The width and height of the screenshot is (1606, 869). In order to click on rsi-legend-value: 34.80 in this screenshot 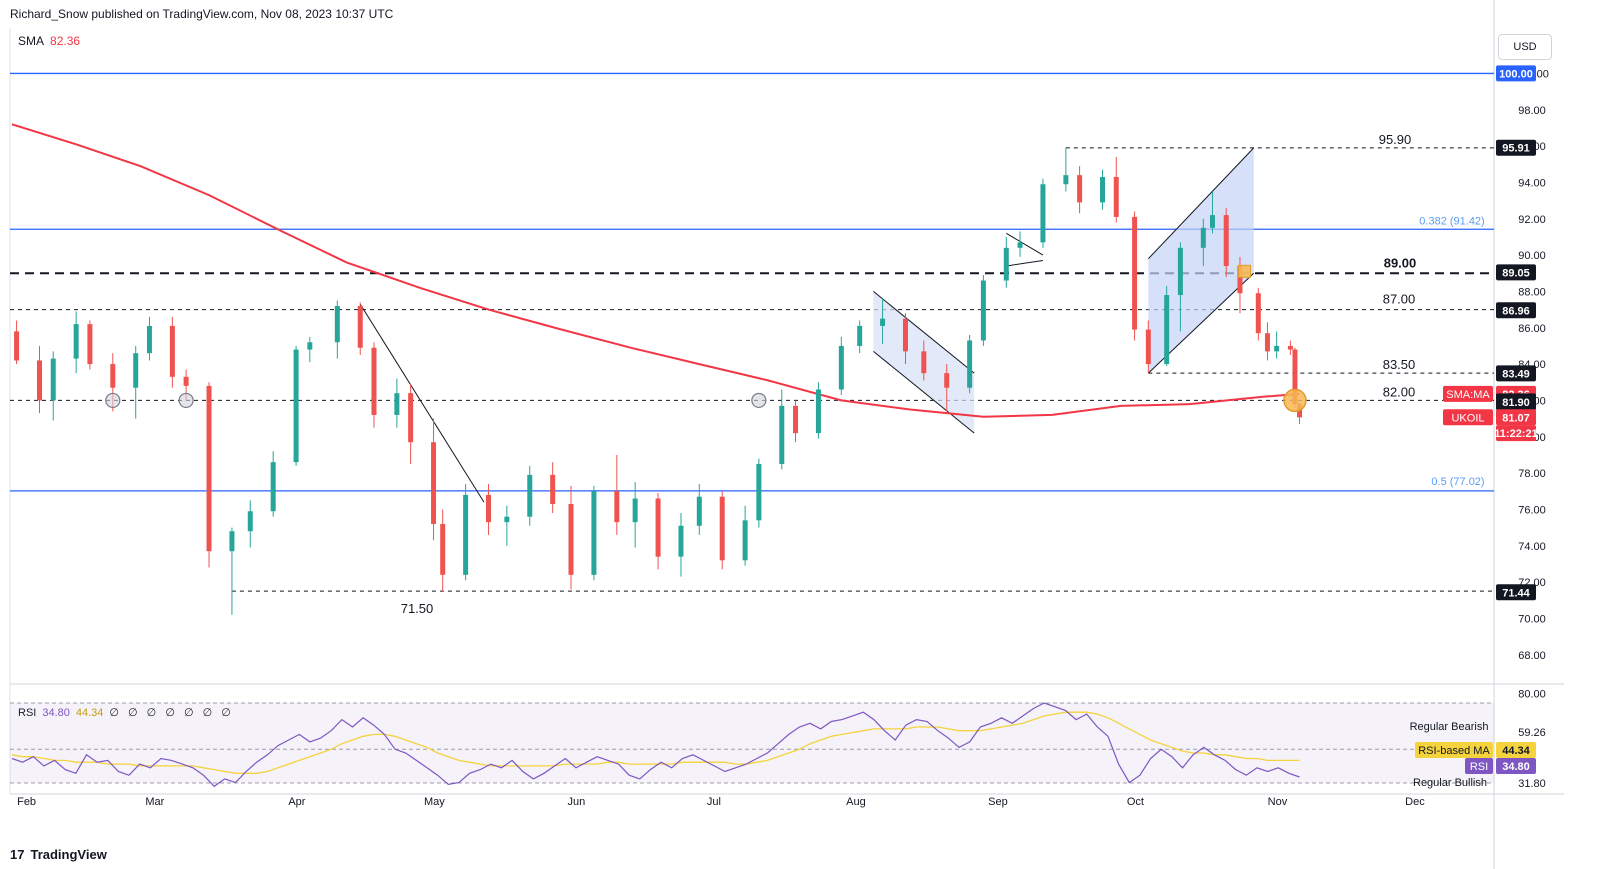, I will do `click(56, 713)`.